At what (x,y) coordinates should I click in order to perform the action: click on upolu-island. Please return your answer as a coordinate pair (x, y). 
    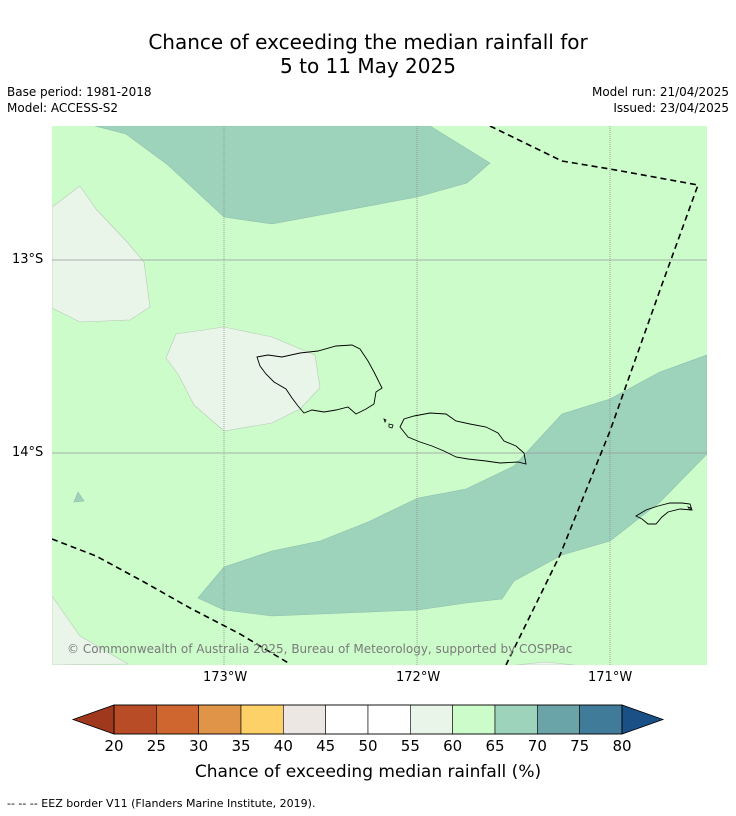
    Looking at the image, I should click on (463, 438).